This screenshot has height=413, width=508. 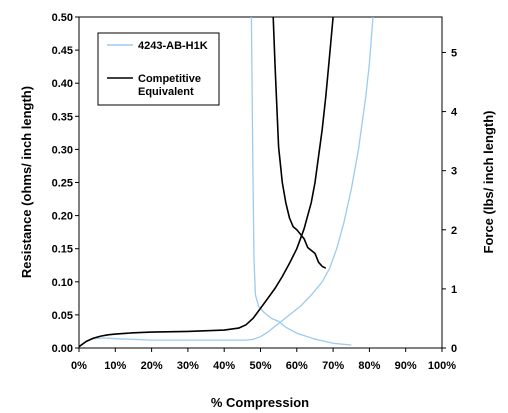 What do you see at coordinates (26, 182) in the screenshot?
I see `y-axis-left-title: Resistance (ohms/ inch length)` at bounding box center [26, 182].